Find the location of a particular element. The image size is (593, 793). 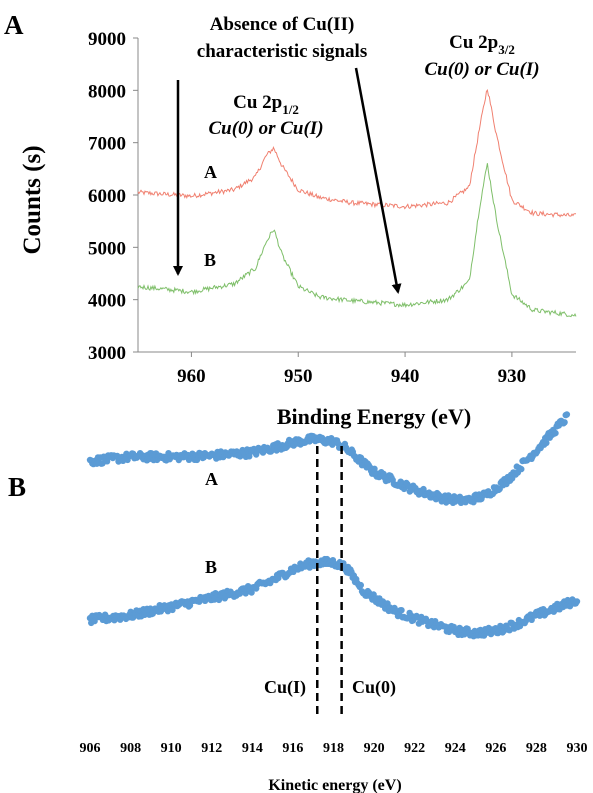

scatter-series-label-b: B is located at coordinates (211, 567).